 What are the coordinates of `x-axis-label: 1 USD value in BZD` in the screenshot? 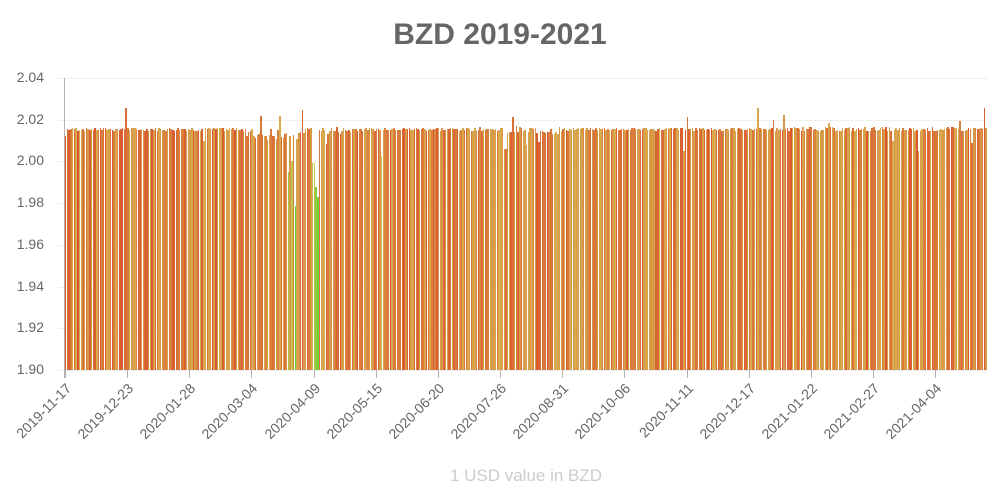 It's located at (526, 475).